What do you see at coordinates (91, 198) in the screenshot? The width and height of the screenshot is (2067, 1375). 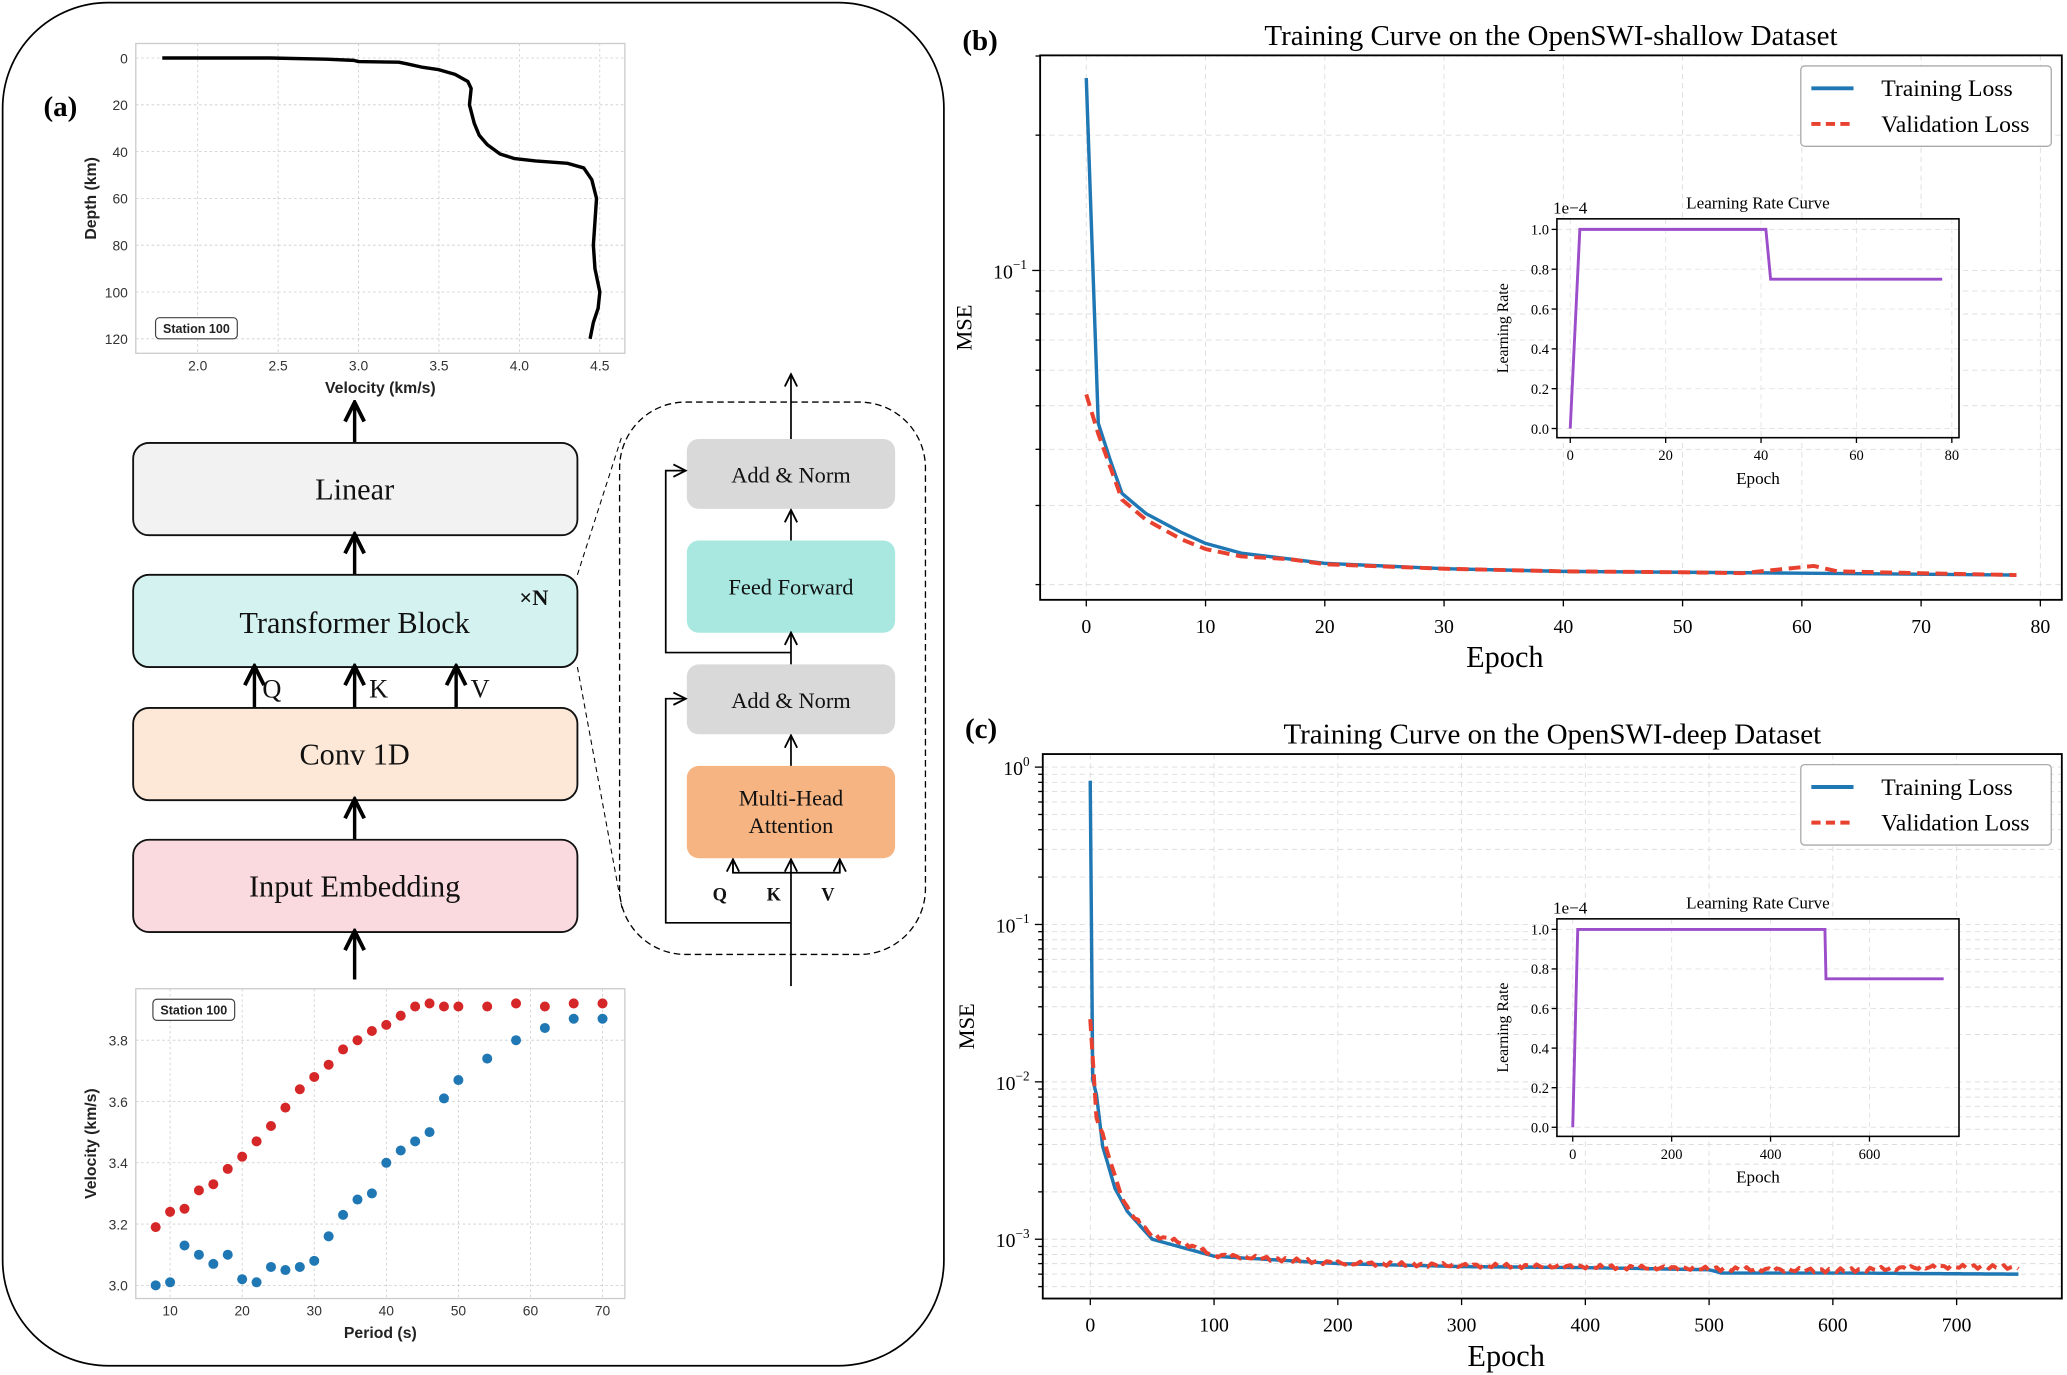 I see `y-axis-label: Depth (km)` at bounding box center [91, 198].